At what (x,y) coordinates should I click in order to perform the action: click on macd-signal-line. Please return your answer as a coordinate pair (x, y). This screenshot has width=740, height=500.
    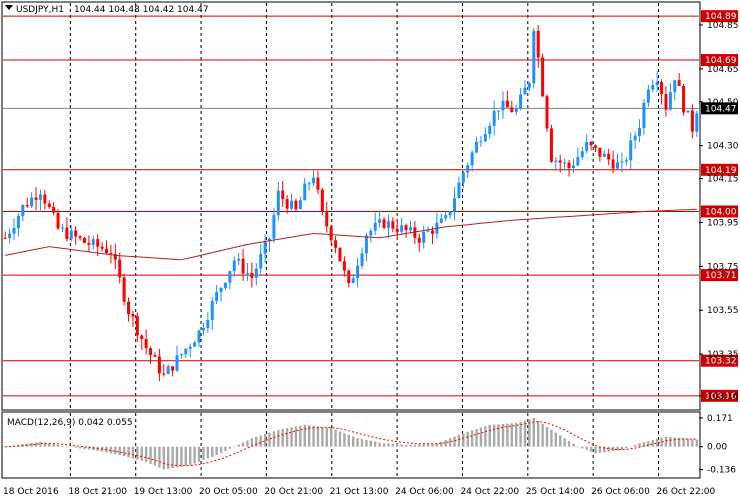
    Looking at the image, I should click on (351, 444).